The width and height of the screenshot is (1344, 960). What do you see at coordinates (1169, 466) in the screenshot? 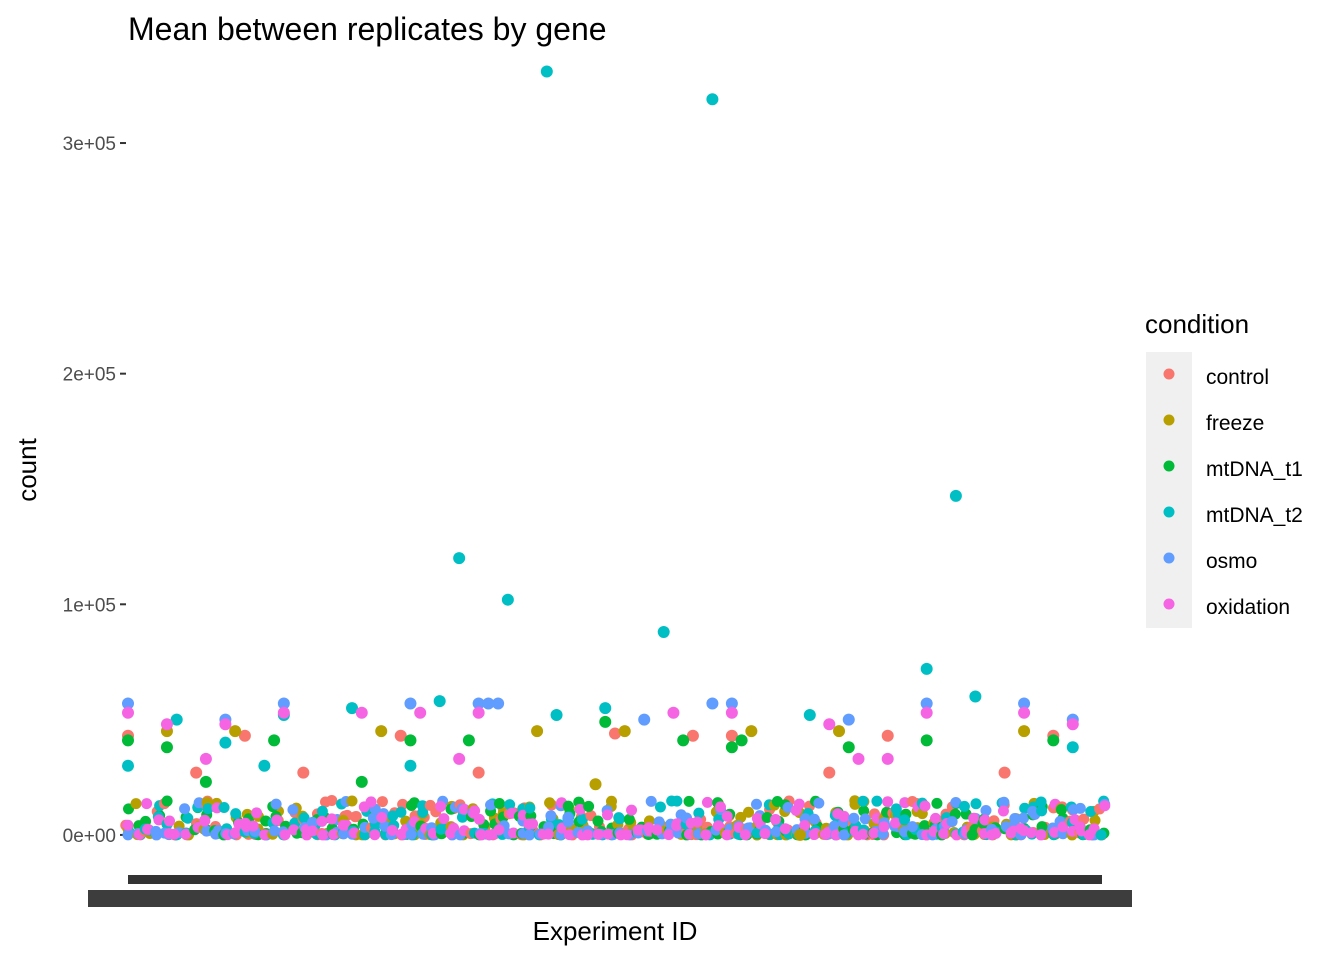
I see `legend-key-mtDNA_t1` at bounding box center [1169, 466].